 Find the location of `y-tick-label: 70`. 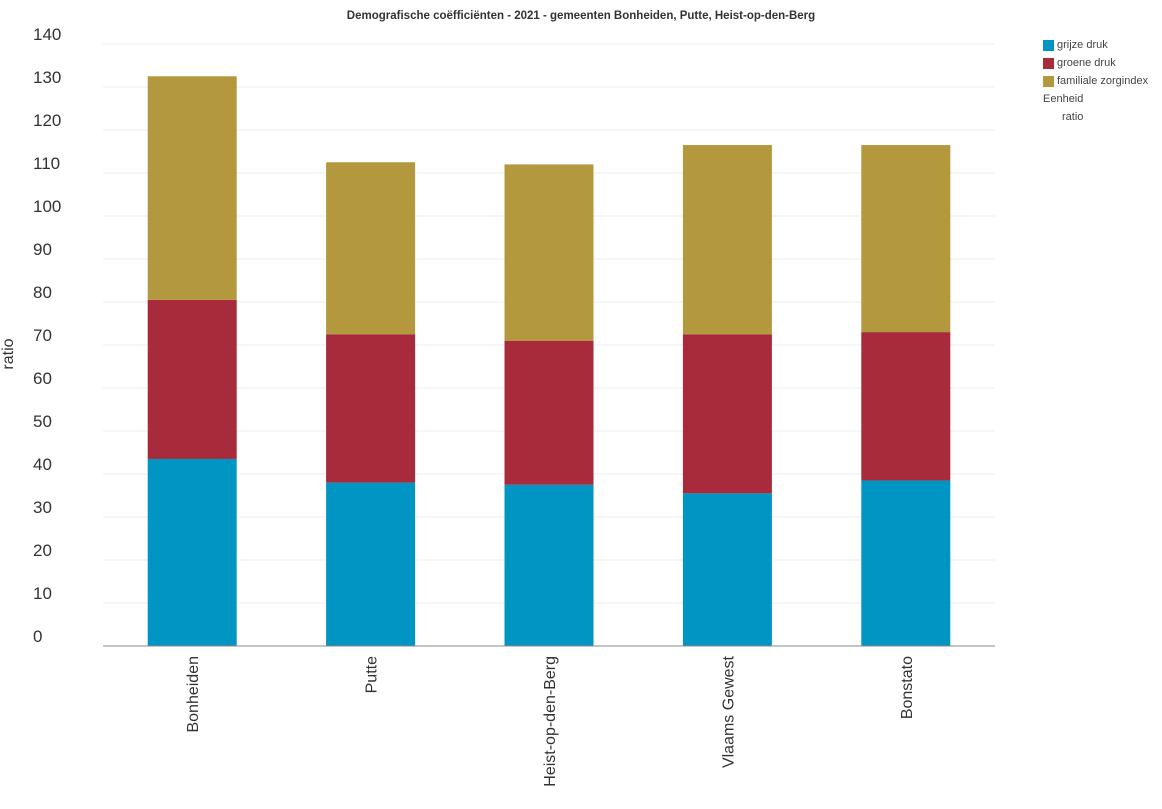

y-tick-label: 70 is located at coordinates (42, 335).